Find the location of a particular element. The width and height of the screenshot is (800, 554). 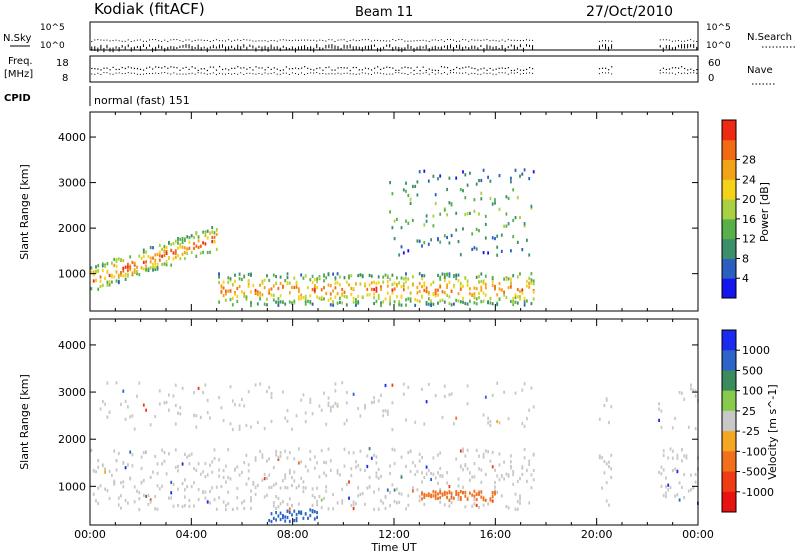

freq-strip-frame is located at coordinates (394, 69).